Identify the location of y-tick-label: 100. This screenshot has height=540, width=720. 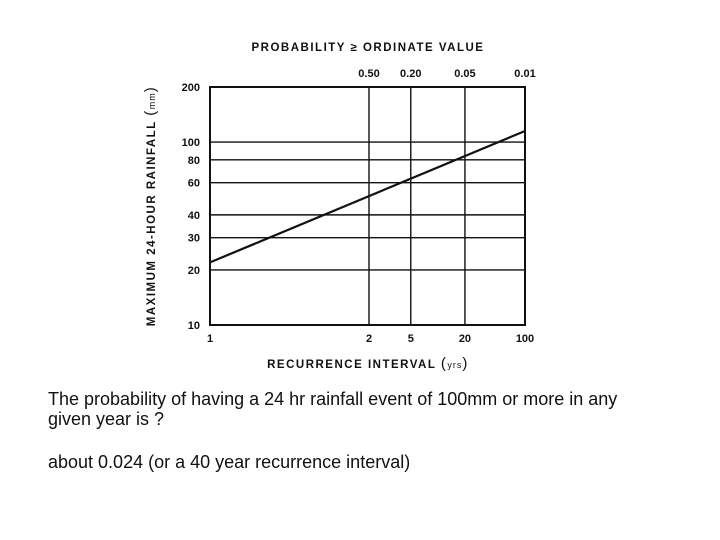
(191, 143).